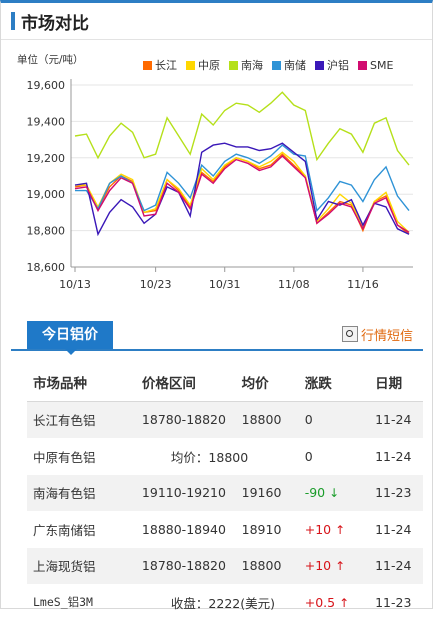 This screenshot has width=437, height=621. What do you see at coordinates (55, 24) in the screenshot?
I see `page-title: 市场对比` at bounding box center [55, 24].